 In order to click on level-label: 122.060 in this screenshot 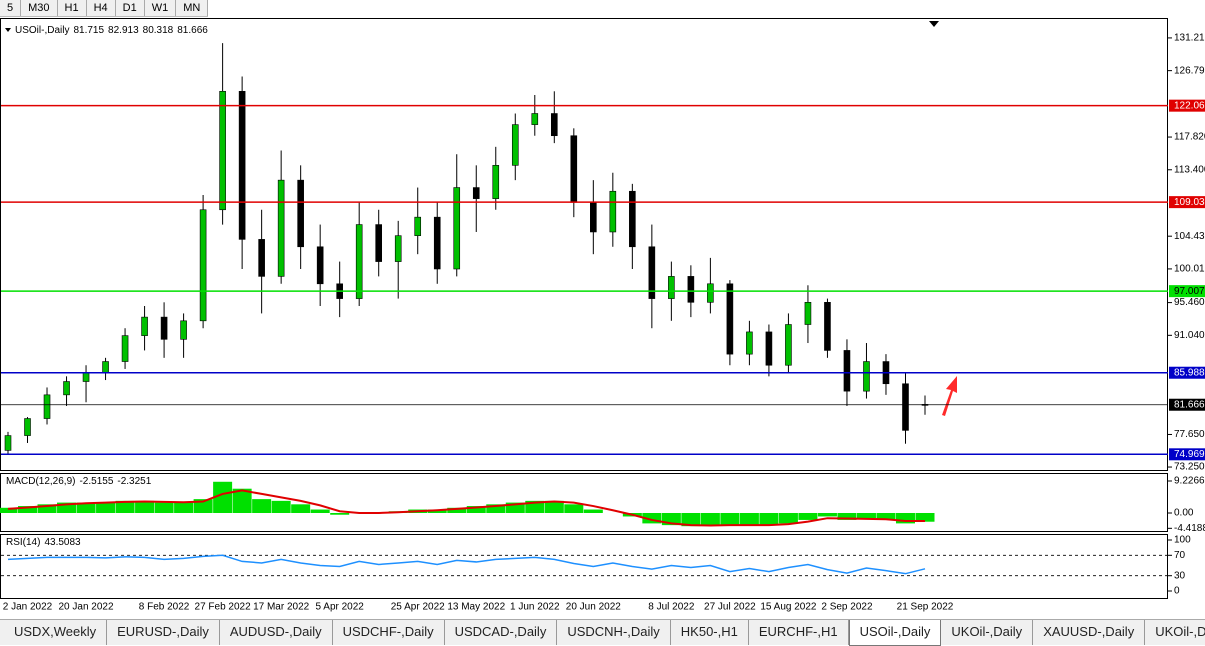, I will do `click(1189, 105)`.